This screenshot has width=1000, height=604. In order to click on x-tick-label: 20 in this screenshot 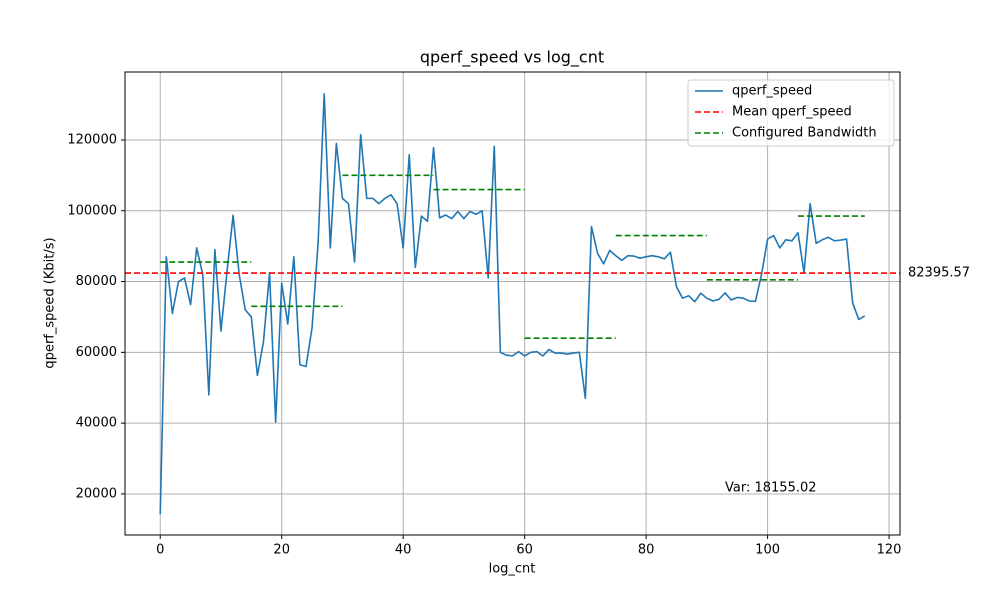, I will do `click(281, 550)`.